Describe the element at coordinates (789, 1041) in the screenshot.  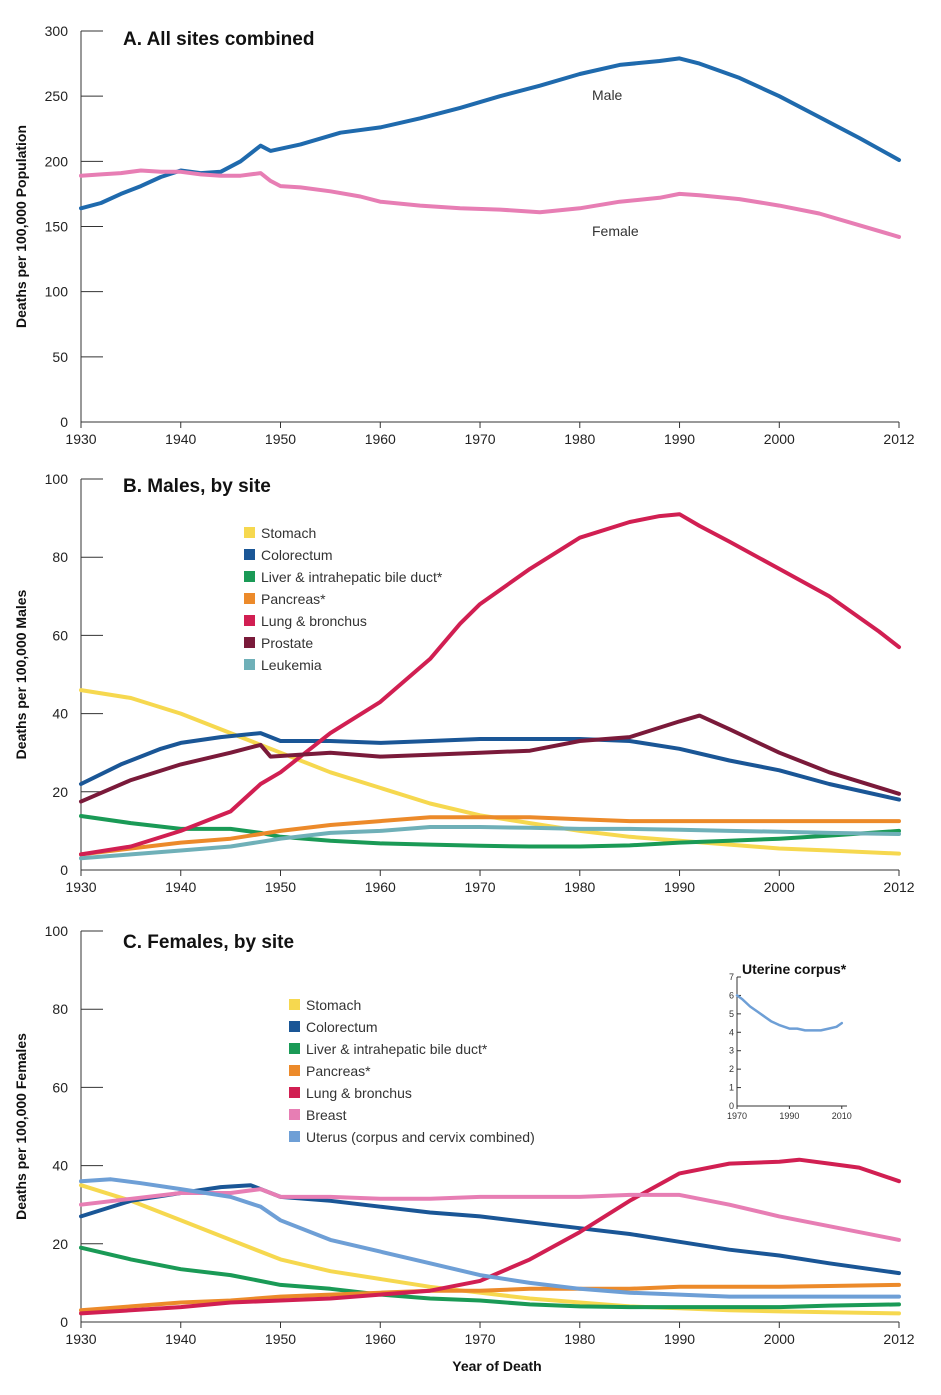
I see `inset-uterine-corpus: 0 1 2 3 4 5 6 7 1970 1990 2010 Uterine corpus*` at that location.